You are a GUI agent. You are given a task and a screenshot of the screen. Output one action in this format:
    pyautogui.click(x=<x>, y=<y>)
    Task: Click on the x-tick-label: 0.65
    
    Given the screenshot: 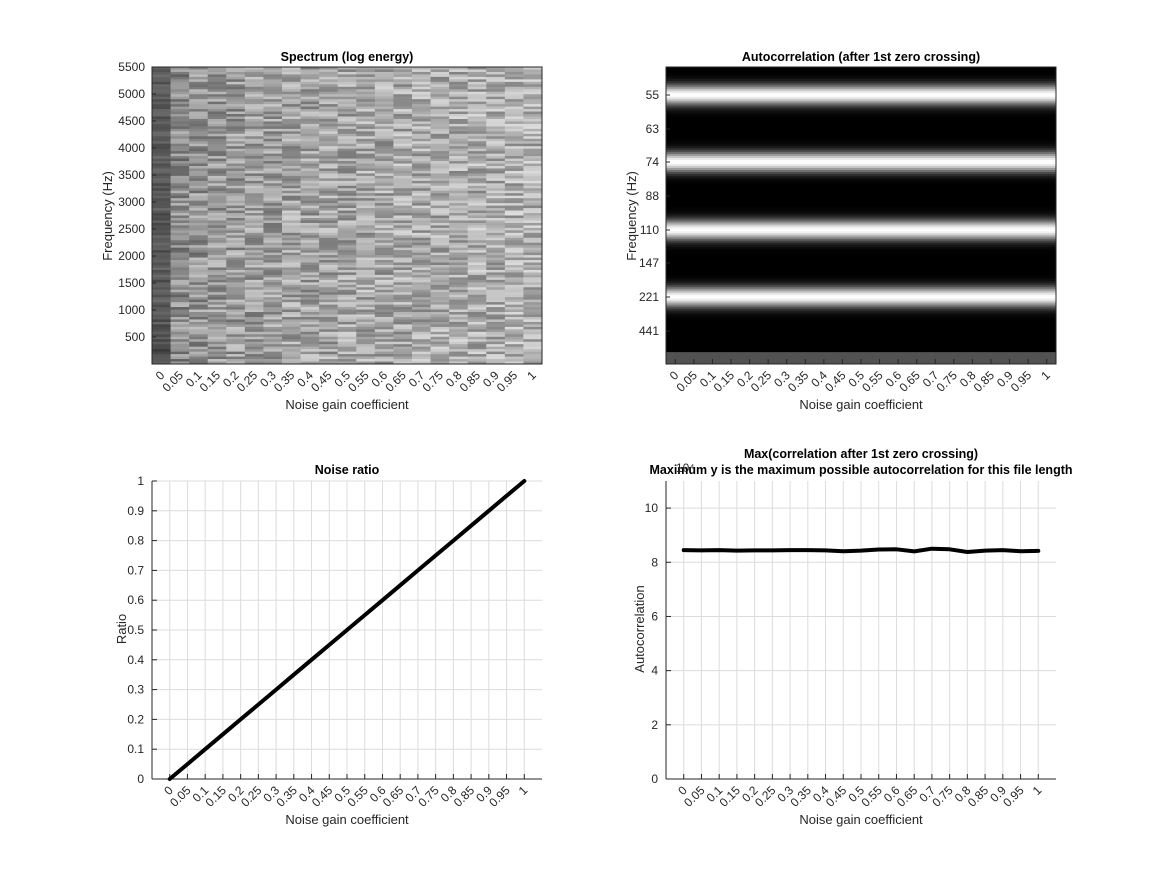 What is the action you would take?
    pyautogui.click(x=909, y=381)
    